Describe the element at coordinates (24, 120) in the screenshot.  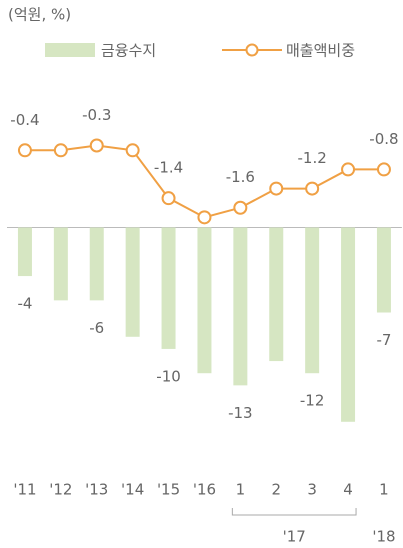
I see `line-value-label: -0.4` at that location.